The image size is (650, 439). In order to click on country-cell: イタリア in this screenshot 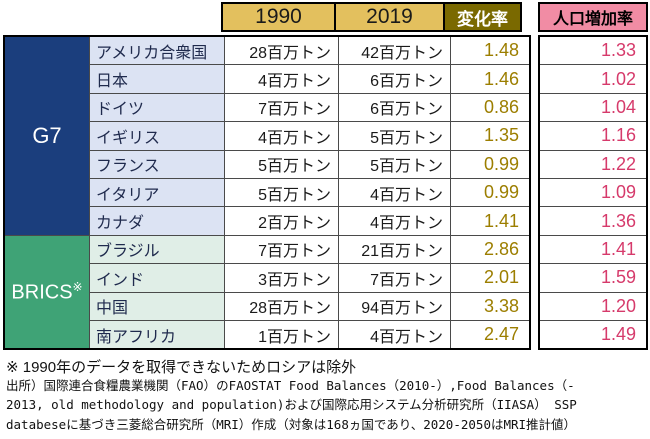, I will do `click(157, 192)`.